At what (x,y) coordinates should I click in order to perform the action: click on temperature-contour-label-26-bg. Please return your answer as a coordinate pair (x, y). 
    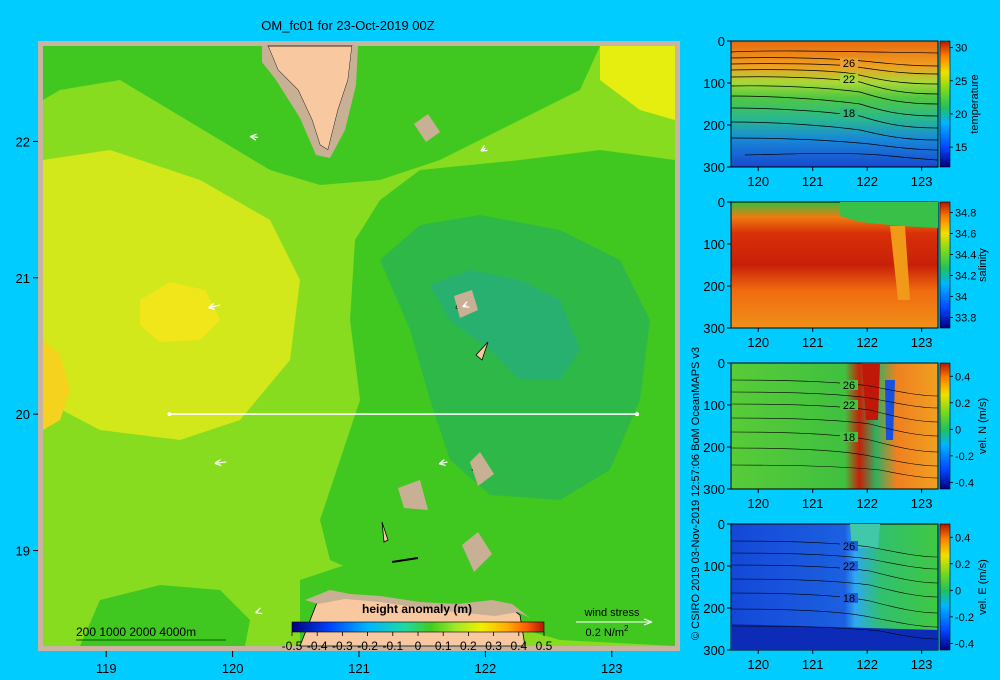
    Looking at the image, I should click on (849, 63).